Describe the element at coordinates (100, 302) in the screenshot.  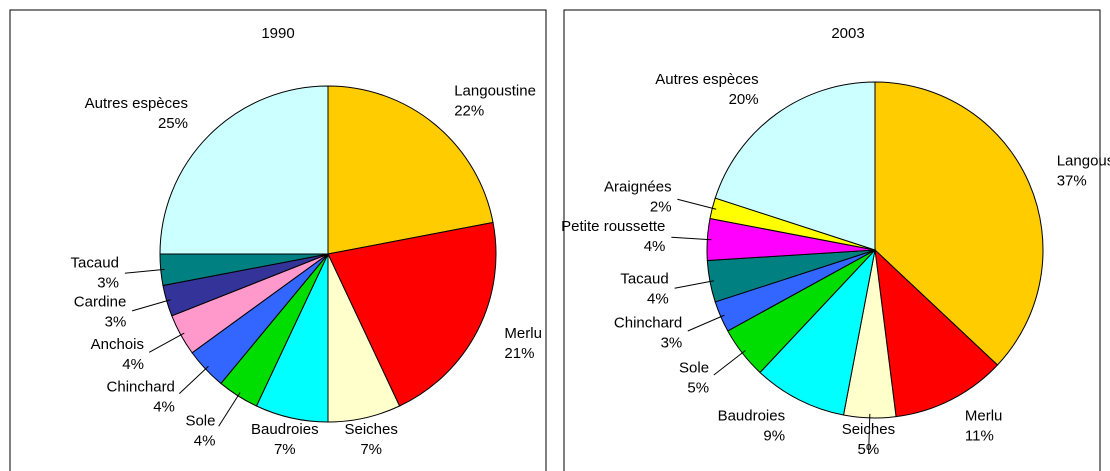
I see `slice-label: Cardine` at that location.